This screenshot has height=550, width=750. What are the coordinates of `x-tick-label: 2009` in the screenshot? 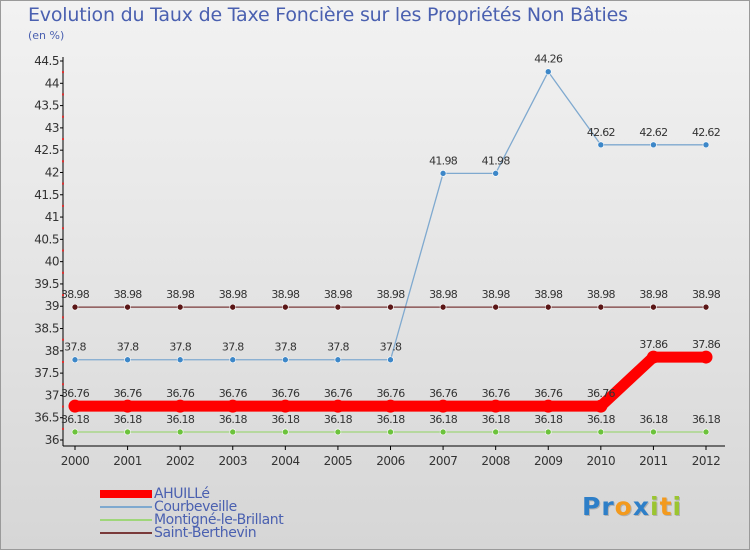 It's located at (548, 461).